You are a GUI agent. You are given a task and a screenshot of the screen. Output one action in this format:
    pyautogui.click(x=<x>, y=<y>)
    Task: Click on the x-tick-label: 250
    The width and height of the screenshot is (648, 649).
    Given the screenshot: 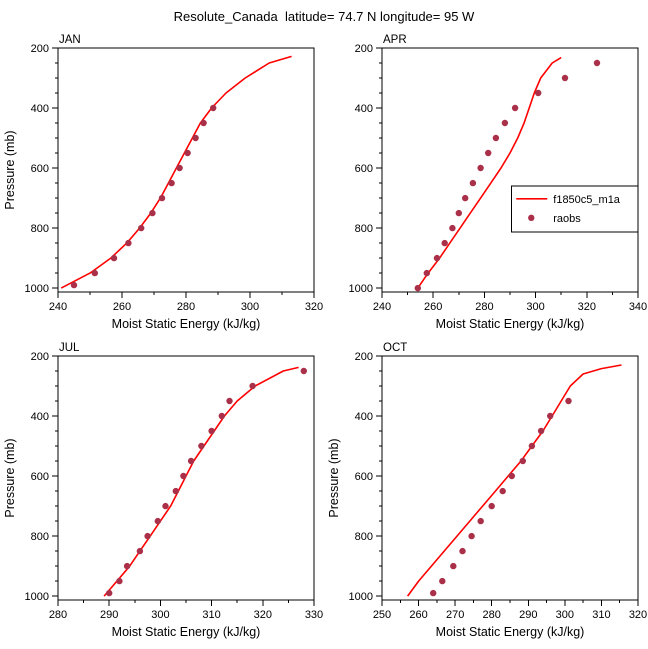 What is the action you would take?
    pyautogui.click(x=382, y=615)
    